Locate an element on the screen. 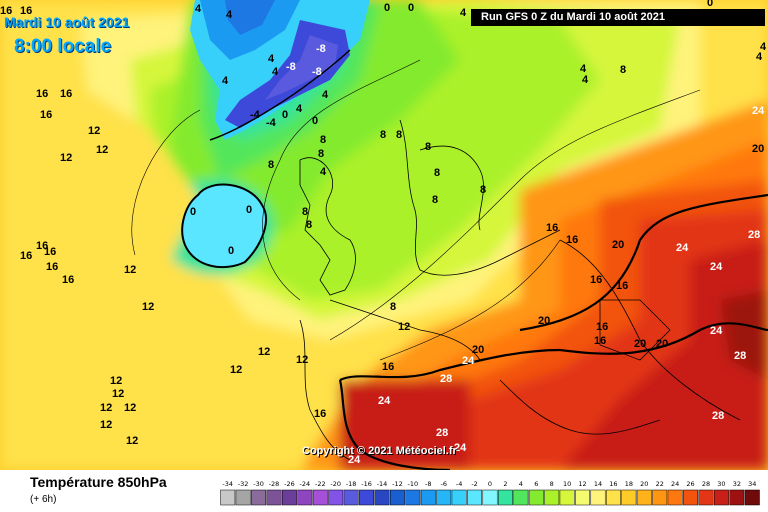 The image size is (768, 512). forecast-date: Mardi 10 août 2021 is located at coordinates (67, 22).